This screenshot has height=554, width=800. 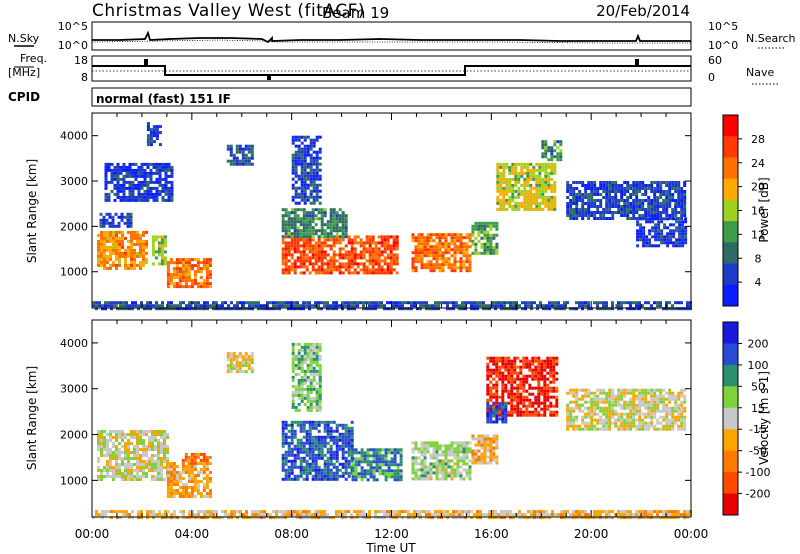 I want to click on noise-search-label: N.Search, so click(x=771, y=38).